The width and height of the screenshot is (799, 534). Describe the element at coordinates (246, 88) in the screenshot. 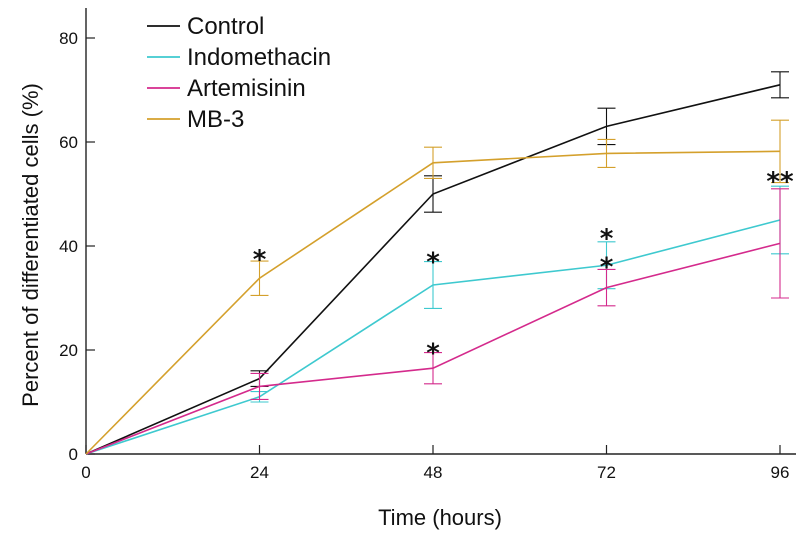

I see `legend-label: Artemisinin` at that location.